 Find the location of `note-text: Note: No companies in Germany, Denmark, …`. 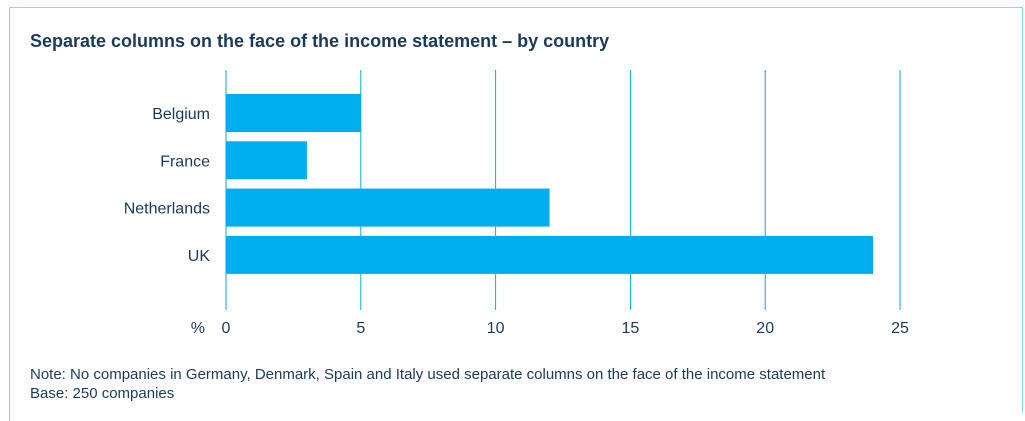

note-text: Note: No companies in Germany, Denmark, … is located at coordinates (428, 374).